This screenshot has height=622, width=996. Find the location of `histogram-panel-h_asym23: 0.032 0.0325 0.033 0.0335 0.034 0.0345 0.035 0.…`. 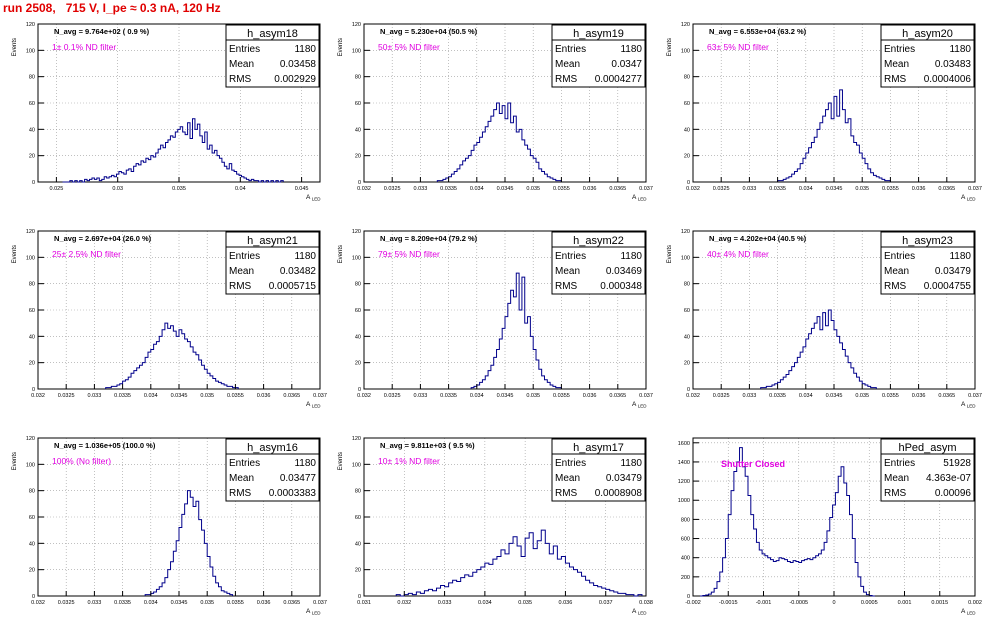

histogram-panel-h_asym23: 0.032 0.0325 0.033 0.0335 0.034 0.0345 0.035 0.… is located at coordinates (824, 319).